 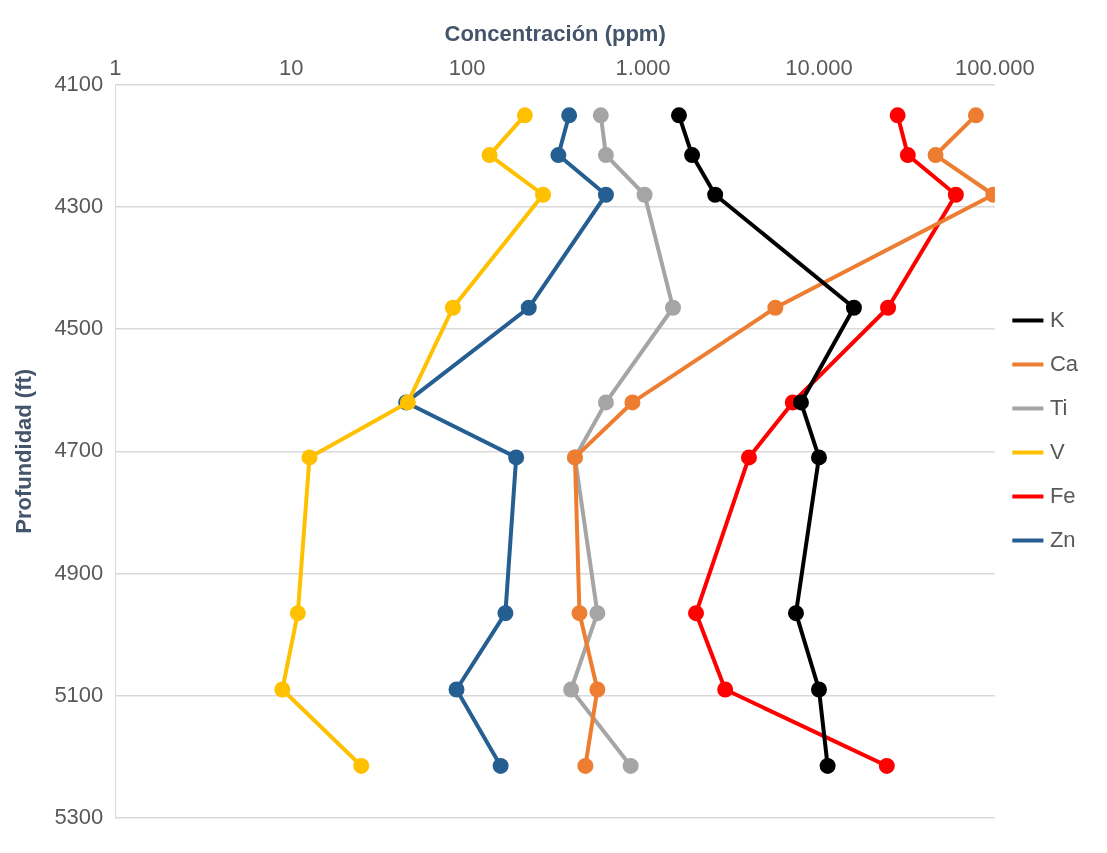 What do you see at coordinates (995, 67) in the screenshot?
I see `x-tick-label: 100.000` at bounding box center [995, 67].